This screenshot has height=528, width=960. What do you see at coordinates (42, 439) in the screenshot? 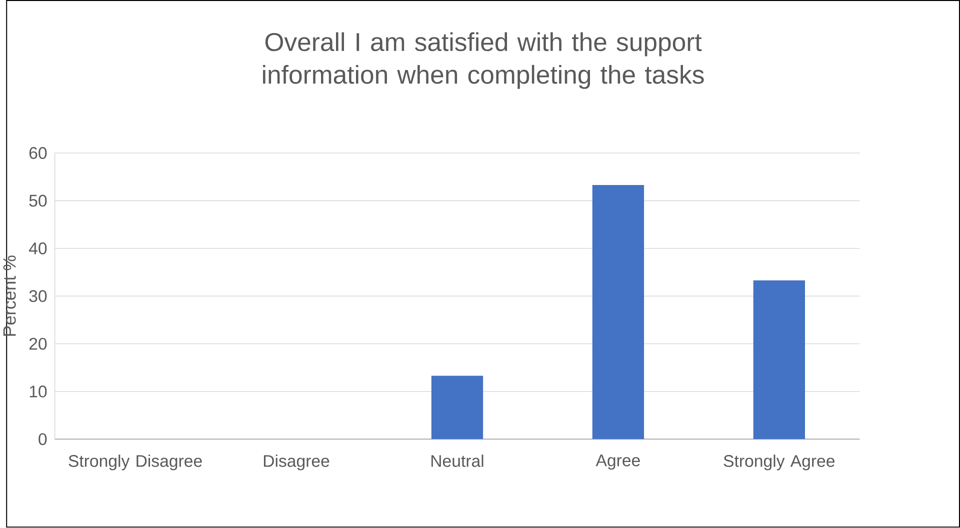
I see `y-tick-label: 0` at bounding box center [42, 439].